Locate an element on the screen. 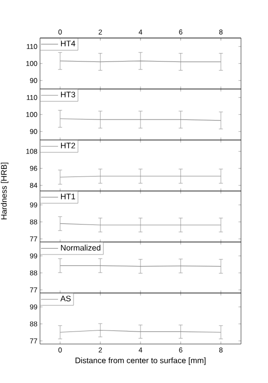  legend-label: HT4 is located at coordinates (68, 43).